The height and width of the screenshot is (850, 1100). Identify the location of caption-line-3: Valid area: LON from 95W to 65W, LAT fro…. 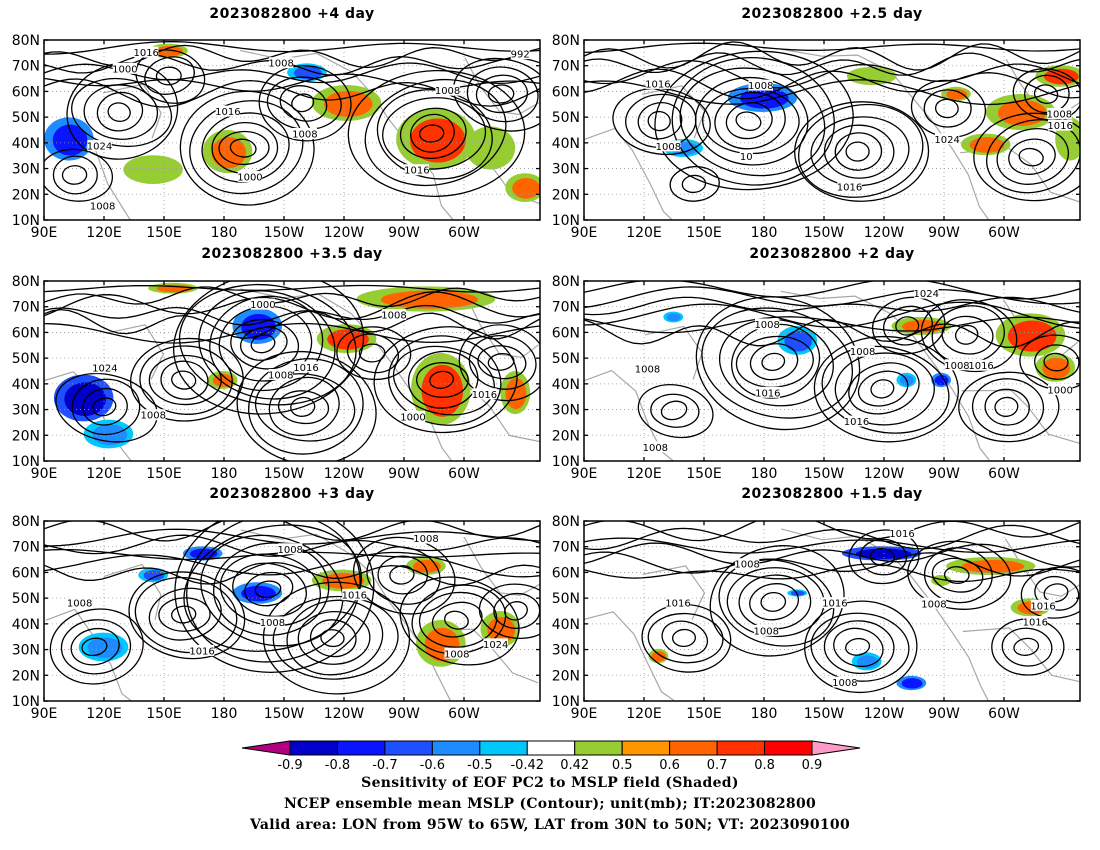
(550, 825).